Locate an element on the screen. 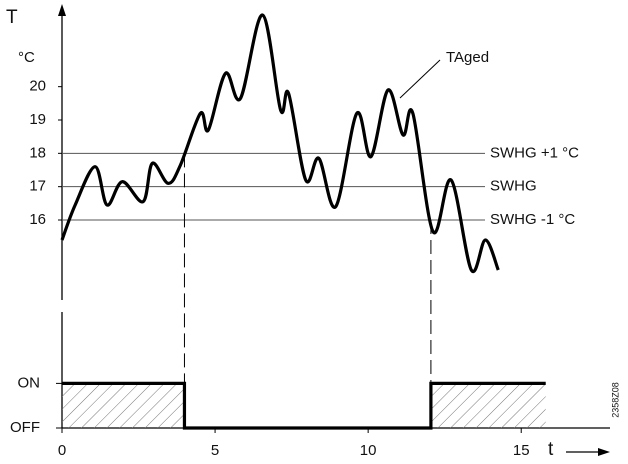 The width and height of the screenshot is (628, 464). y-tick-label: 17 is located at coordinates (37, 186).